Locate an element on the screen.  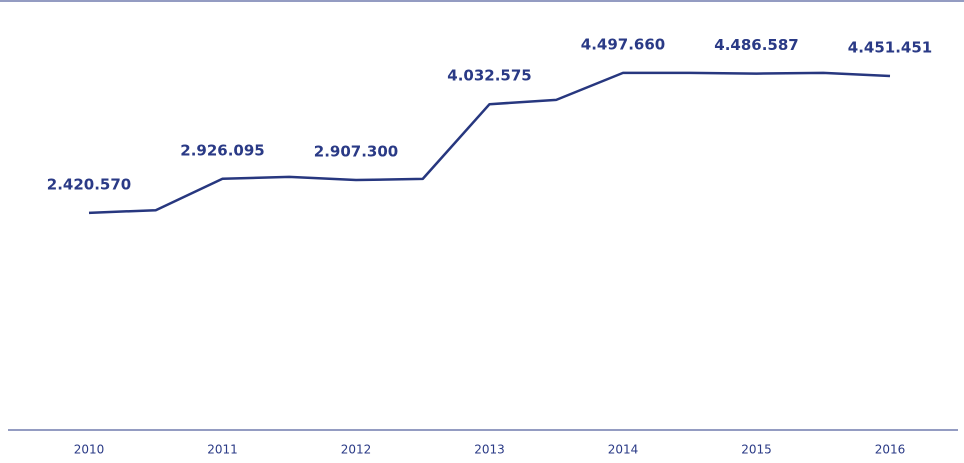
value-label: 4.032.575 is located at coordinates (489, 76).